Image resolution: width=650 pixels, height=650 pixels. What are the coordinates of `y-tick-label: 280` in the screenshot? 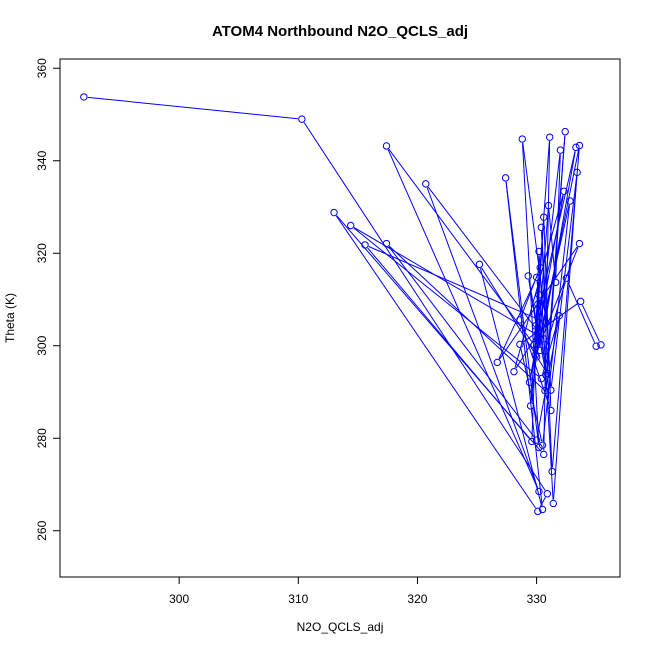 It's located at (42, 438).